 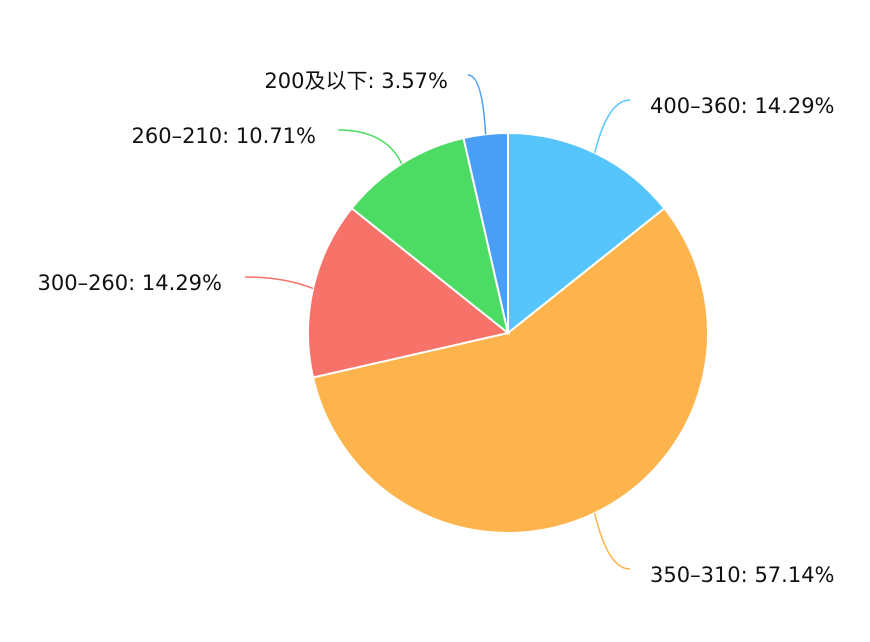 I want to click on slice-label: 350–310: 57.14%, so click(x=742, y=575).